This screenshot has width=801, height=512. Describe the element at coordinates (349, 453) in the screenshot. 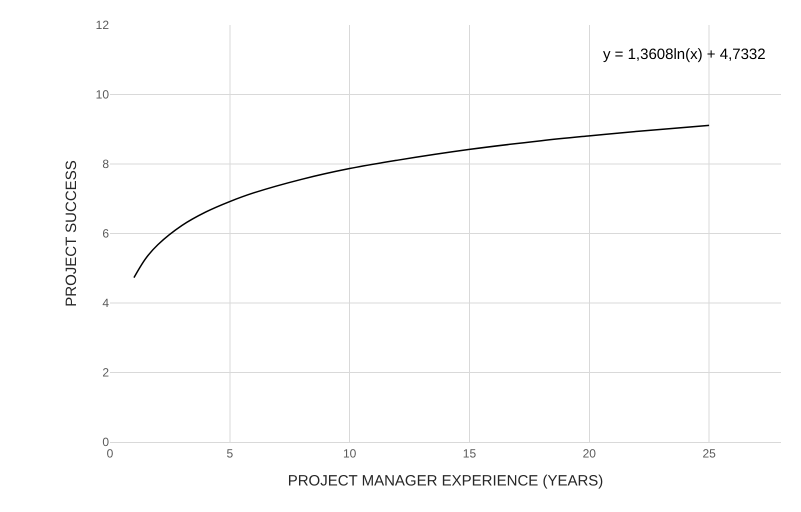

I see `x-tick-label: 10` at that location.